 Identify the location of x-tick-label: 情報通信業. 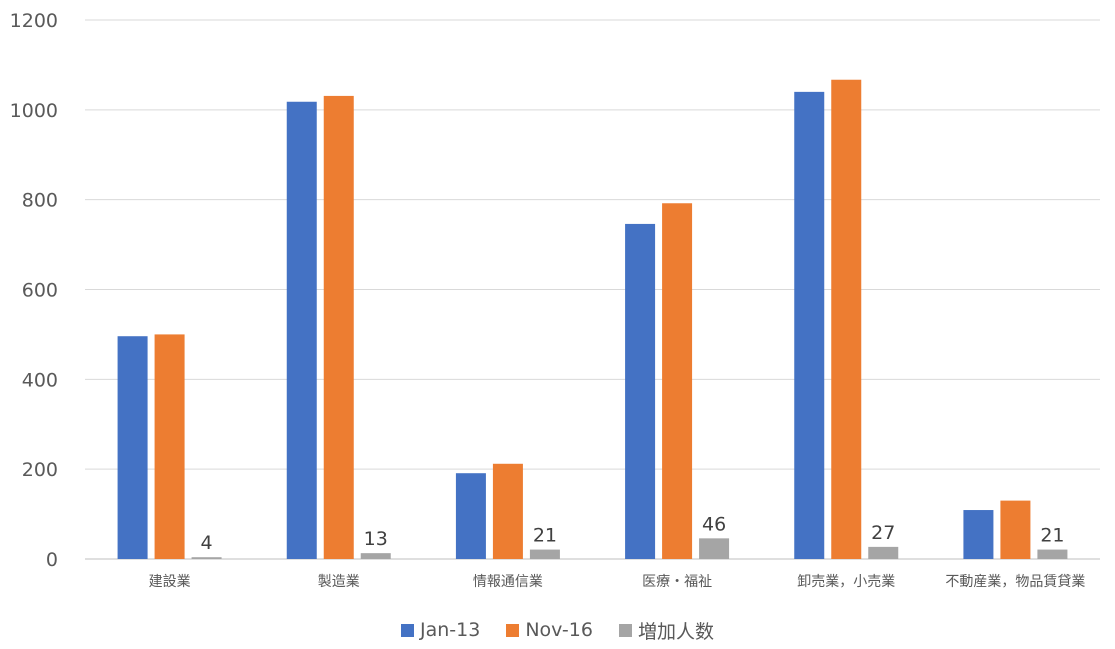
(508, 582).